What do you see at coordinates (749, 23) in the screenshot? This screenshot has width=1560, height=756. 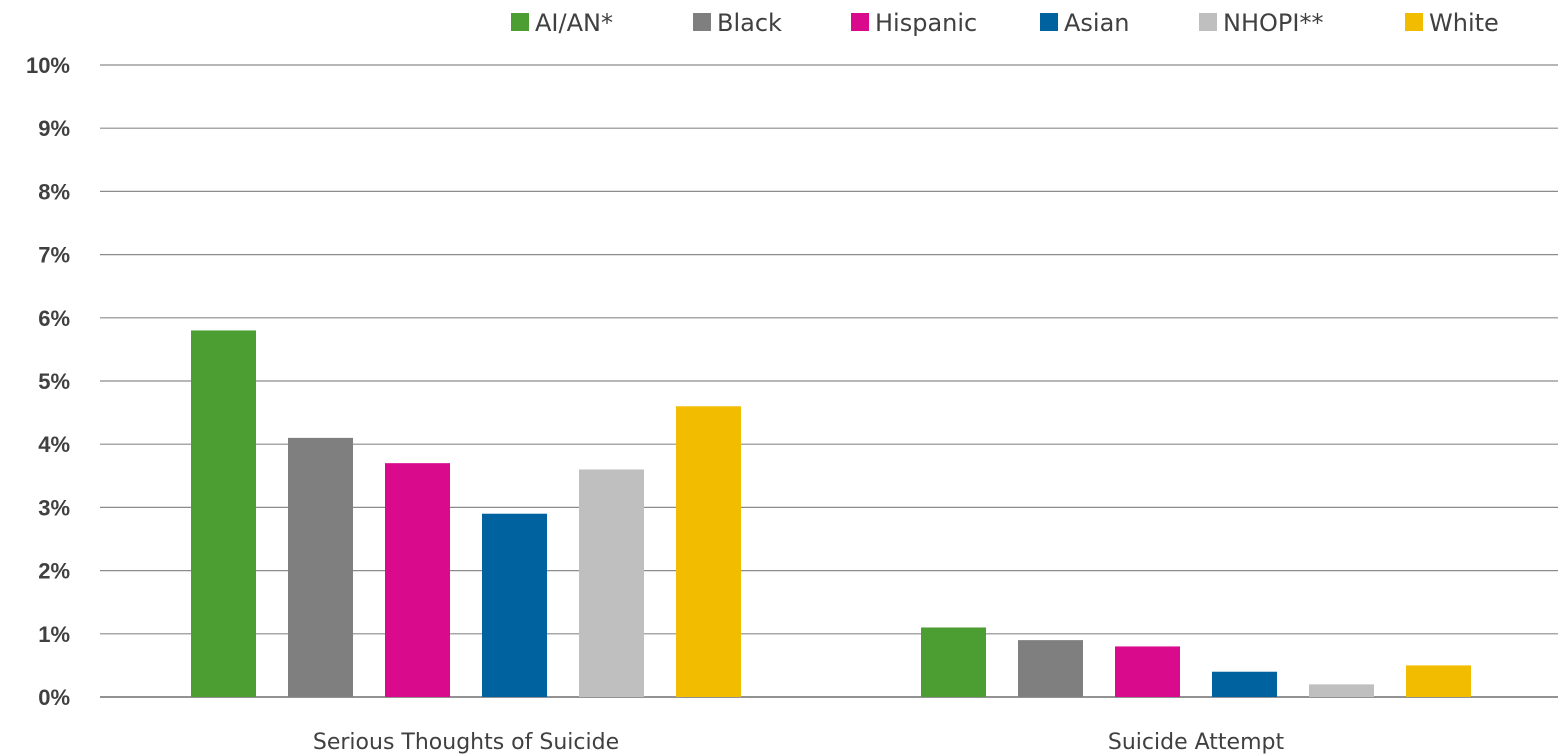 I see `legend-label: Black` at bounding box center [749, 23].